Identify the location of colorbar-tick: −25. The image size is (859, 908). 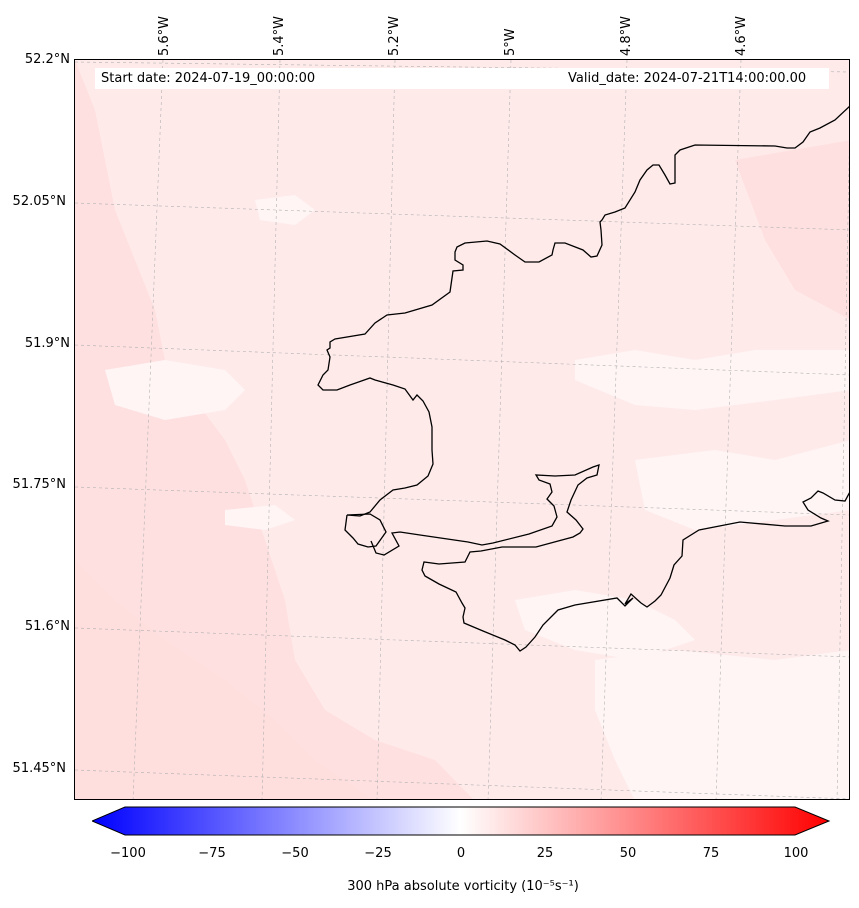
(378, 853).